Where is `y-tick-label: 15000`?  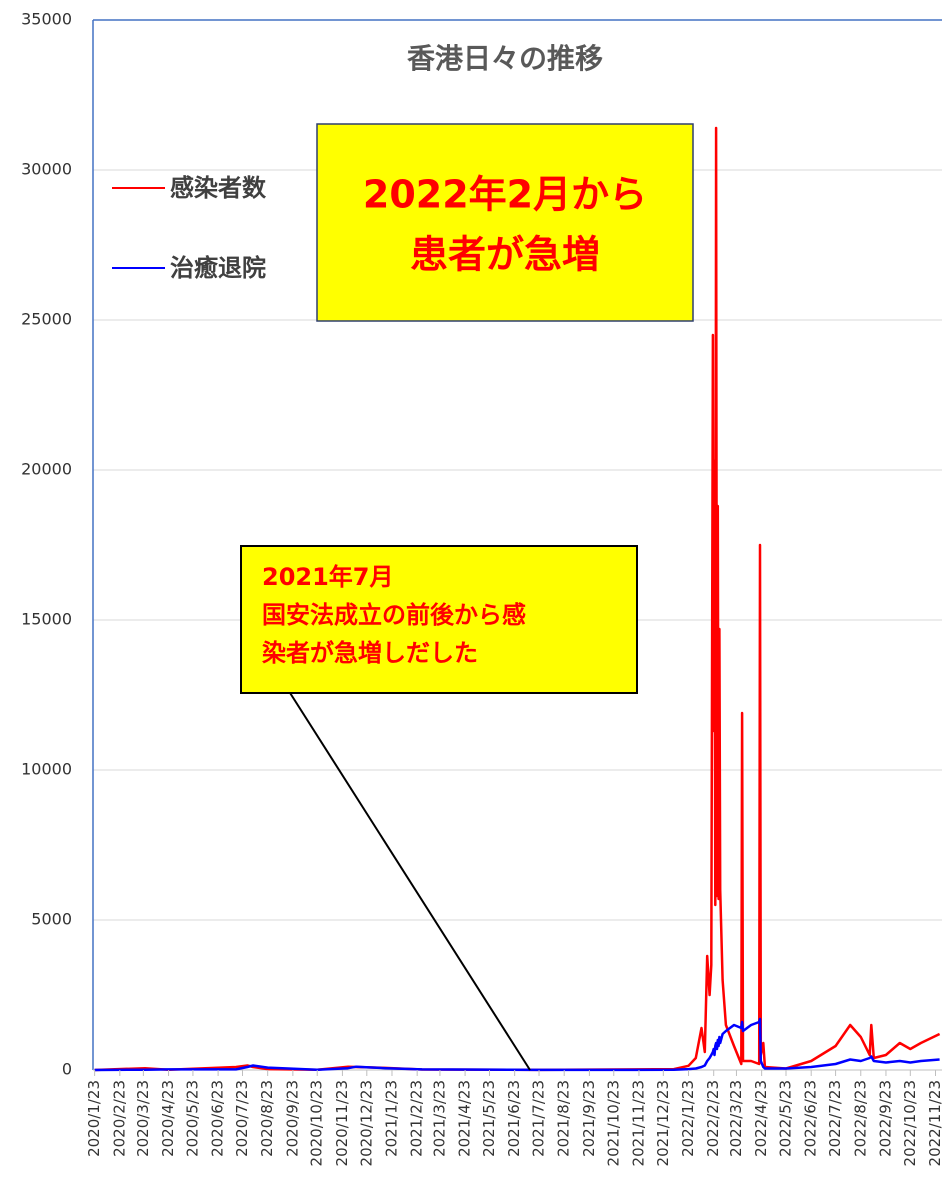 y-tick-label: 15000 is located at coordinates (46, 619).